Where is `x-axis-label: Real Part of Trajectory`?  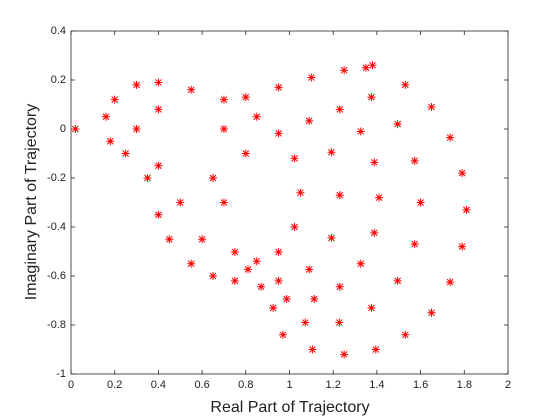 x-axis-label: Real Part of Trajectory is located at coordinates (289, 407).